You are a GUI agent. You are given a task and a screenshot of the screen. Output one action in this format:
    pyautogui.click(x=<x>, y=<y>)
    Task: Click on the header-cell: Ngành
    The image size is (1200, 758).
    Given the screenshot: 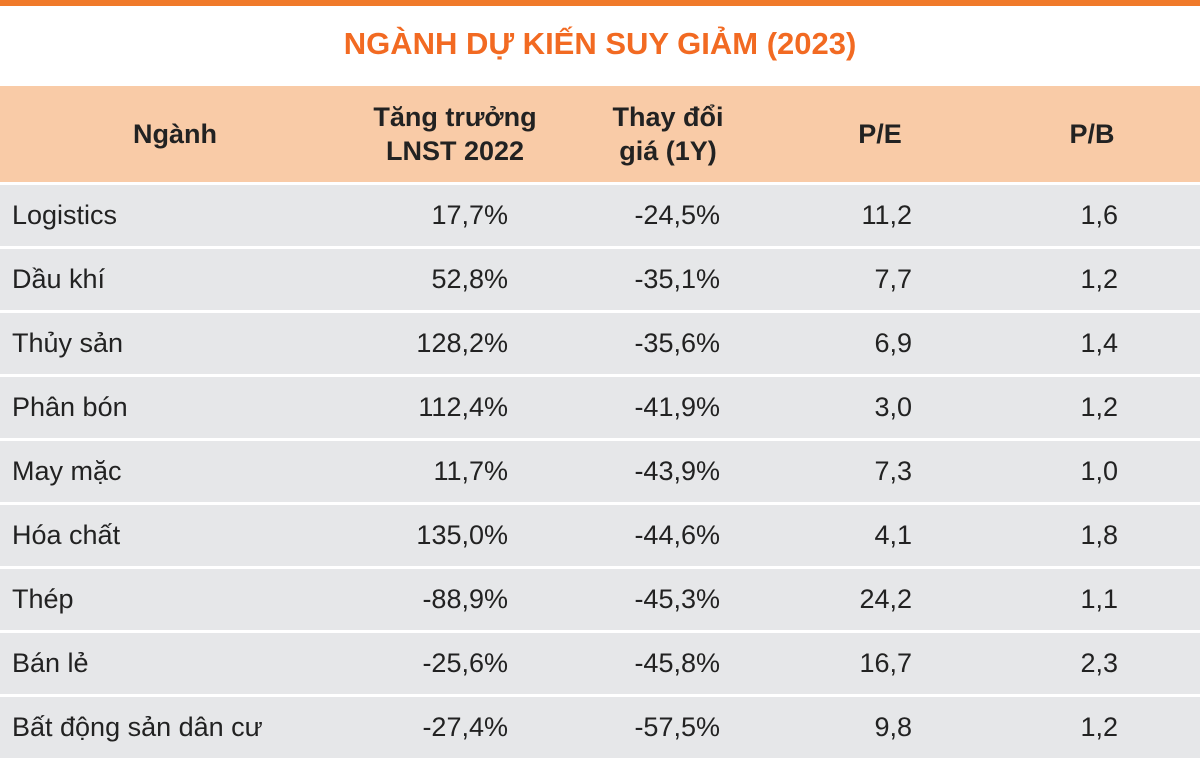 What is the action you would take?
    pyautogui.click(x=175, y=134)
    